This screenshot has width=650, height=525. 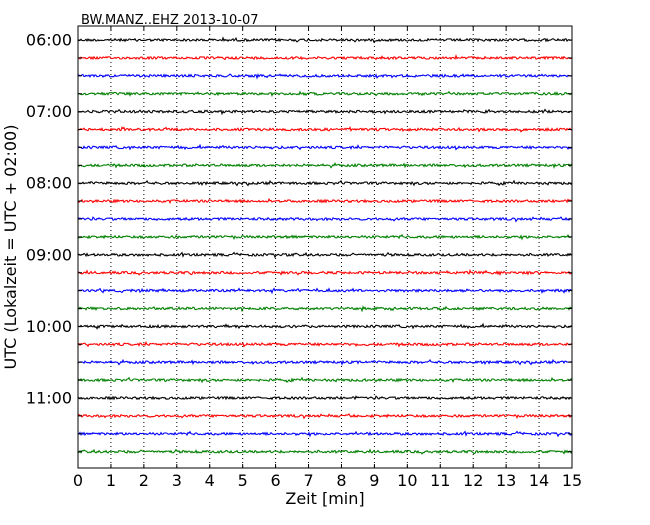 What do you see at coordinates (440, 480) in the screenshot?
I see `x-tick-label: 11` at bounding box center [440, 480].